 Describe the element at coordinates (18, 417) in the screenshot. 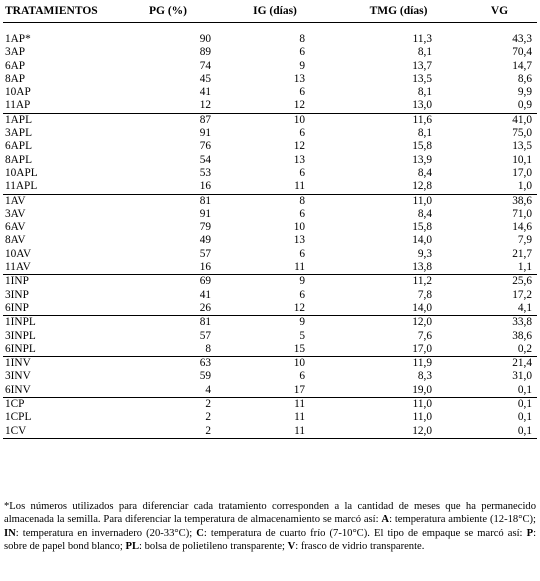

I see `cell-tratamiento: 1CPL` at that location.